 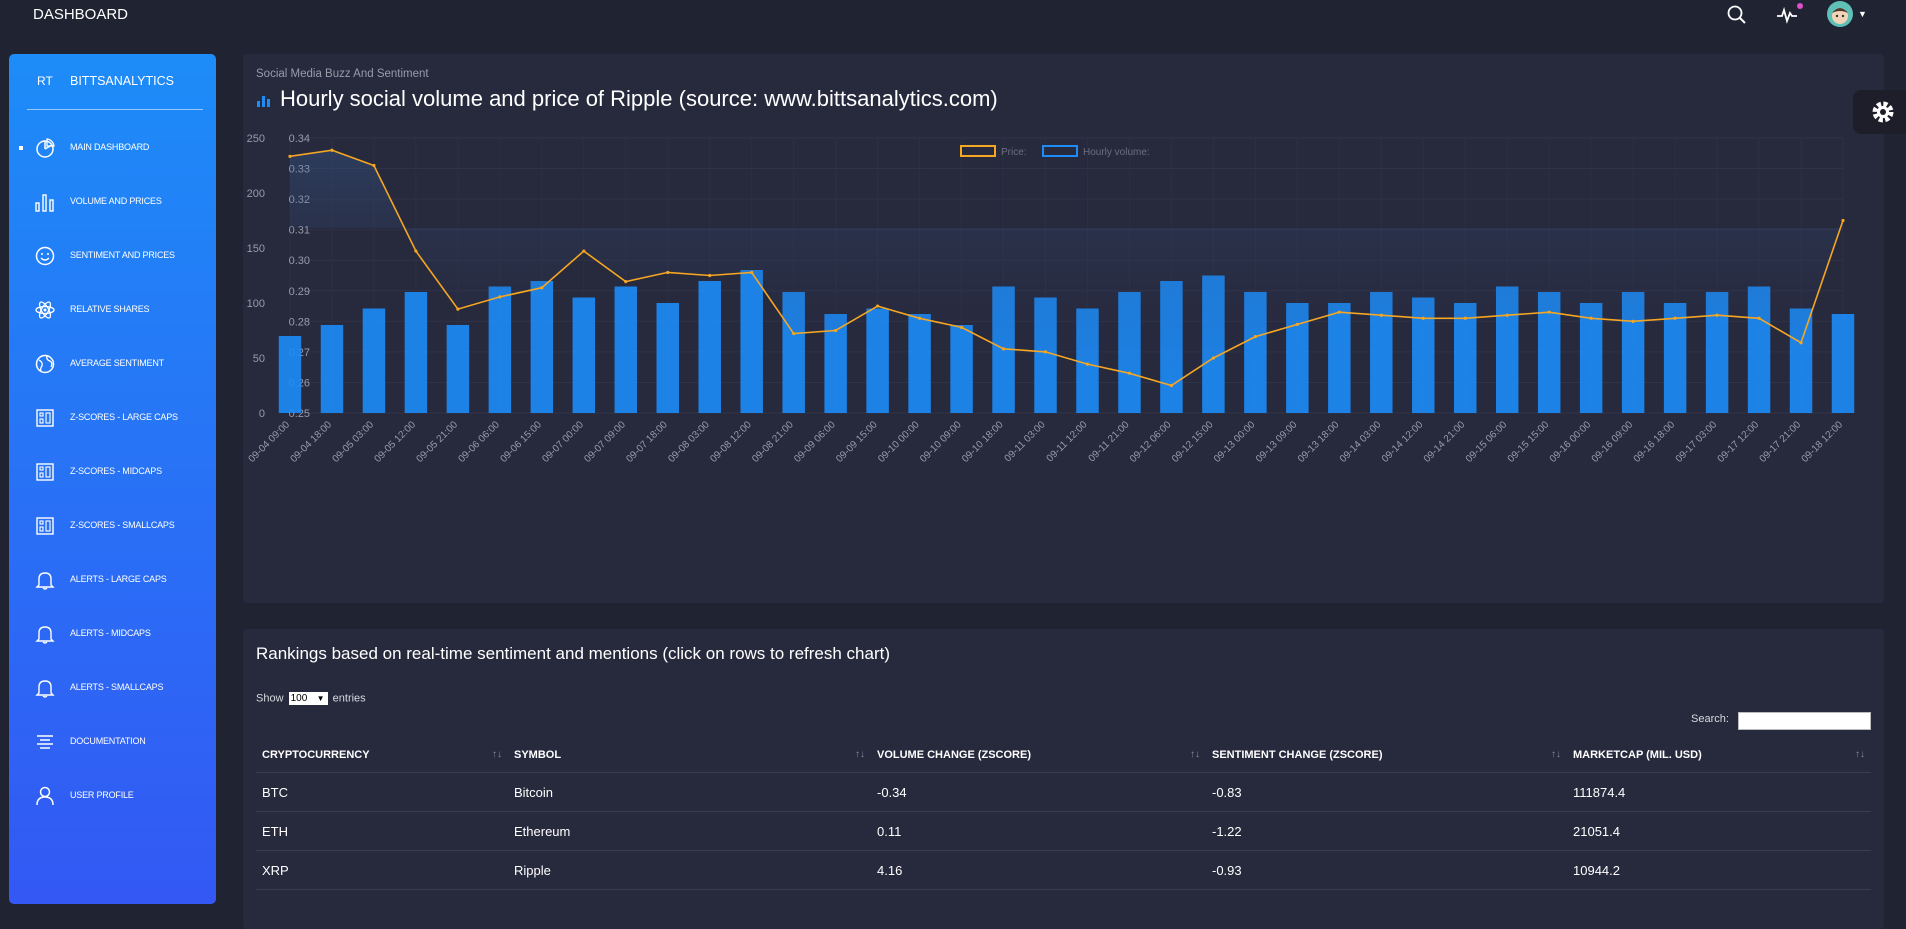 I want to click on x-axis-tick-label: 09-07 09:00, so click(x=605, y=442).